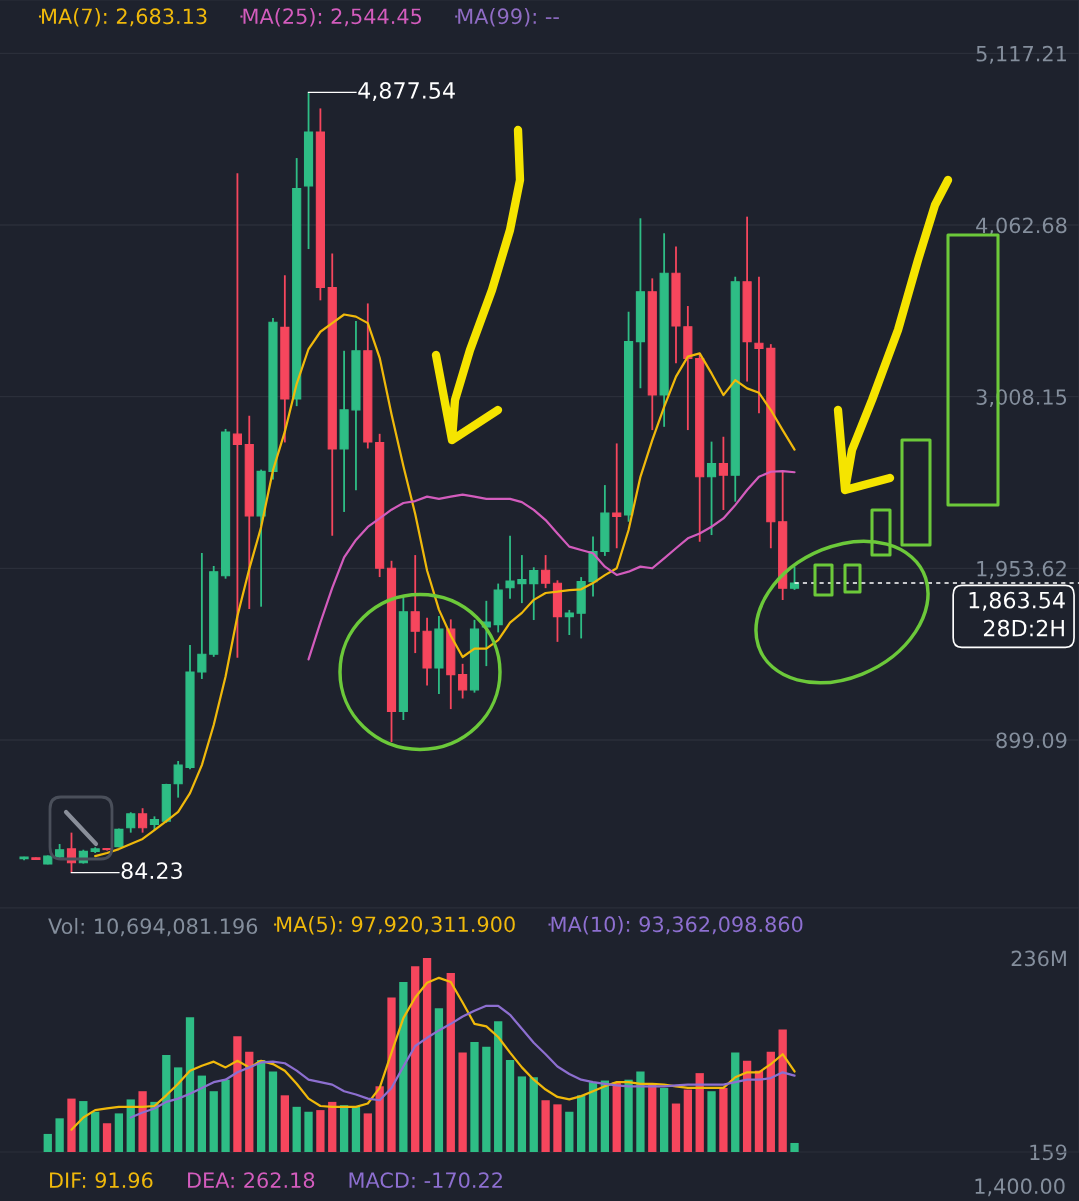 Image resolution: width=1079 pixels, height=1201 pixels. What do you see at coordinates (251, 1180) in the screenshot?
I see `text: DEA: 262.18` at bounding box center [251, 1180].